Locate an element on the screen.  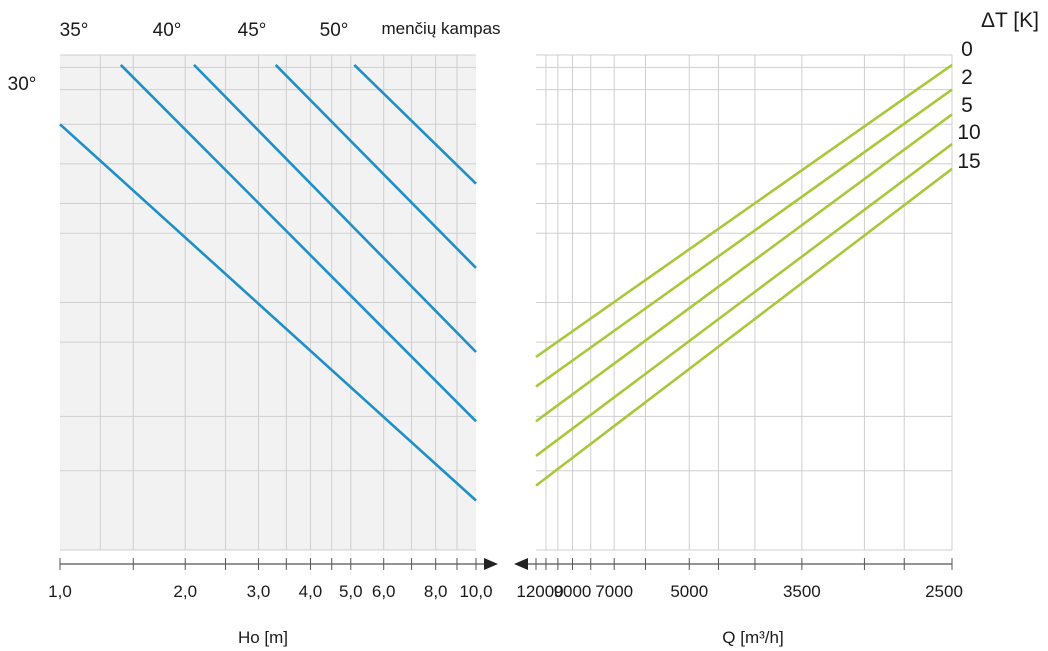
left-tick-label: 10,0 is located at coordinates (475, 591).